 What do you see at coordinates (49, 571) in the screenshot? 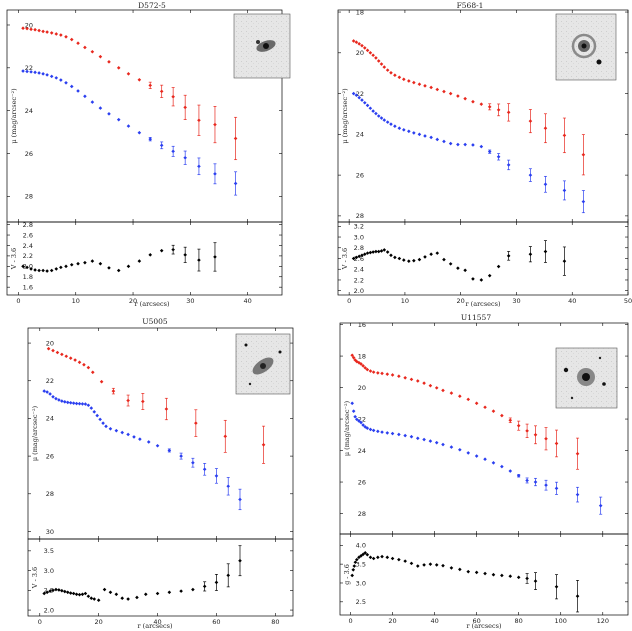
I see `y-tick-label: 3.0` at bounding box center [49, 571].